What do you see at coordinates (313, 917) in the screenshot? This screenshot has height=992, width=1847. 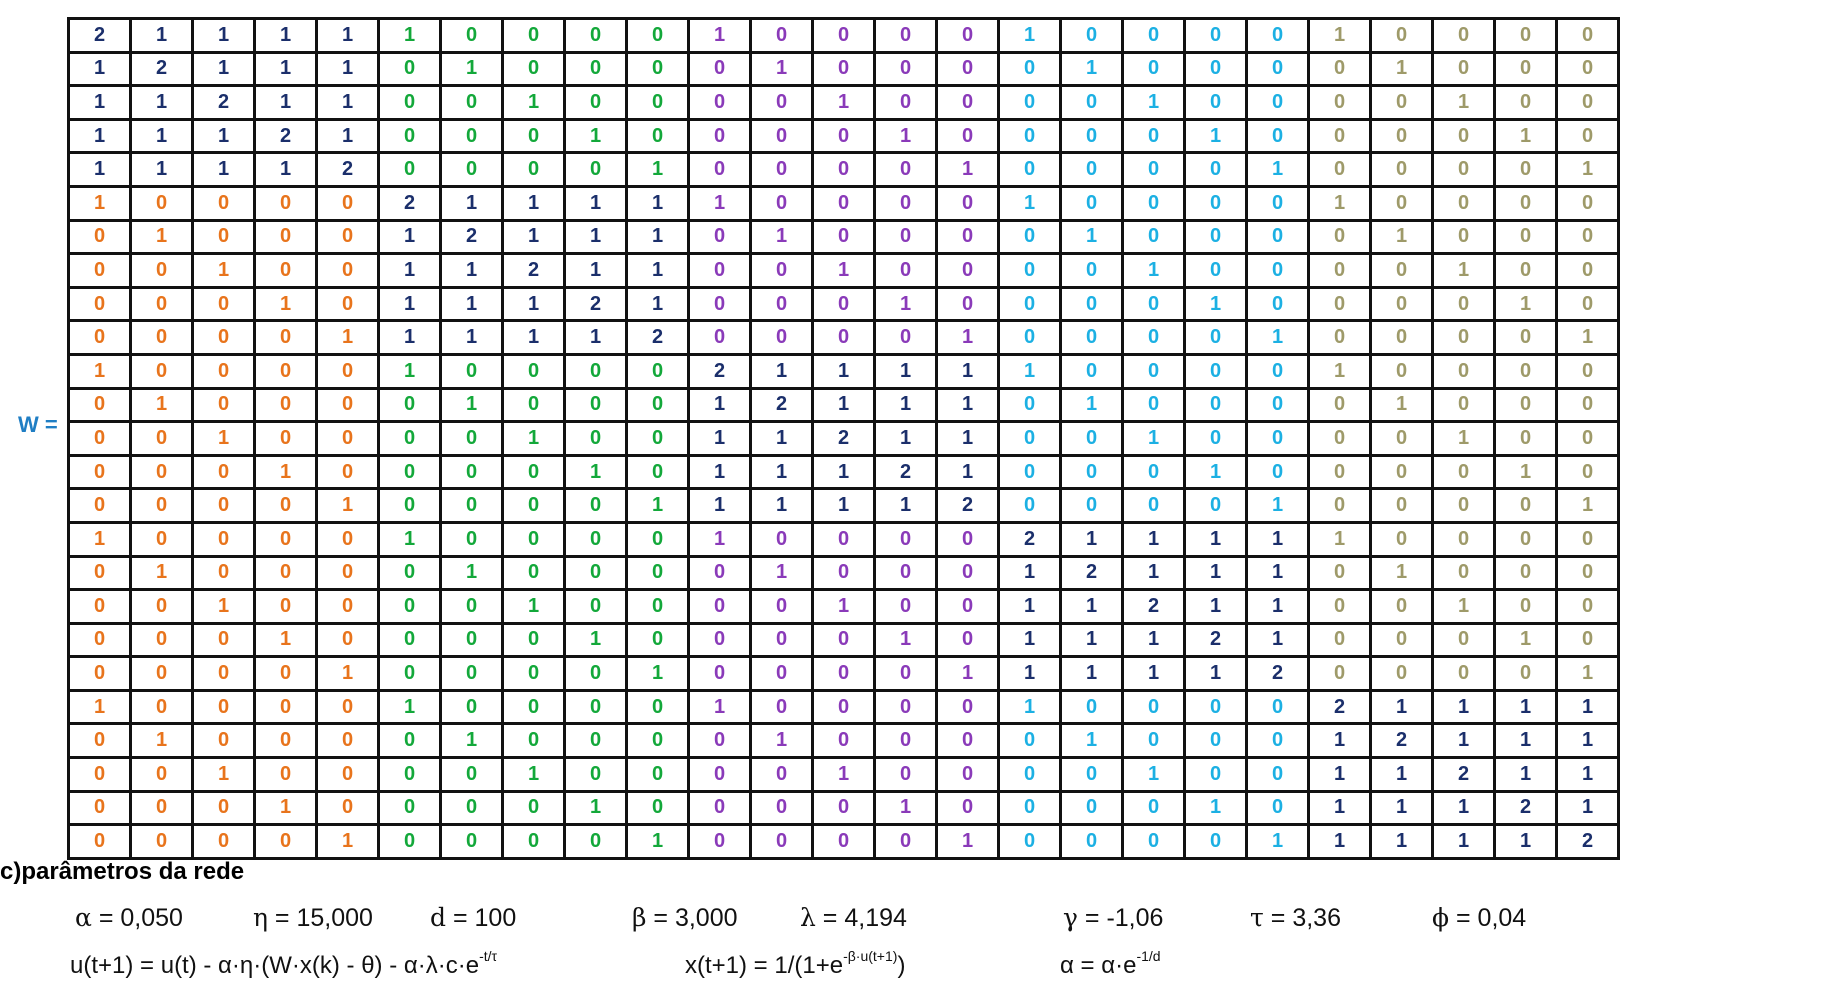 I see `param-eta: η = 15,000` at bounding box center [313, 917].